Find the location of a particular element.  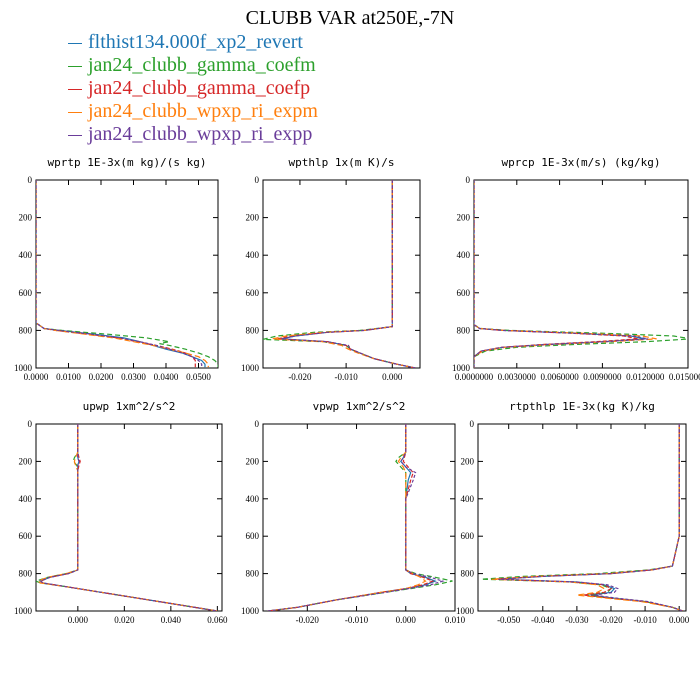

x-tick-label: 0.0100 is located at coordinates (68, 377).